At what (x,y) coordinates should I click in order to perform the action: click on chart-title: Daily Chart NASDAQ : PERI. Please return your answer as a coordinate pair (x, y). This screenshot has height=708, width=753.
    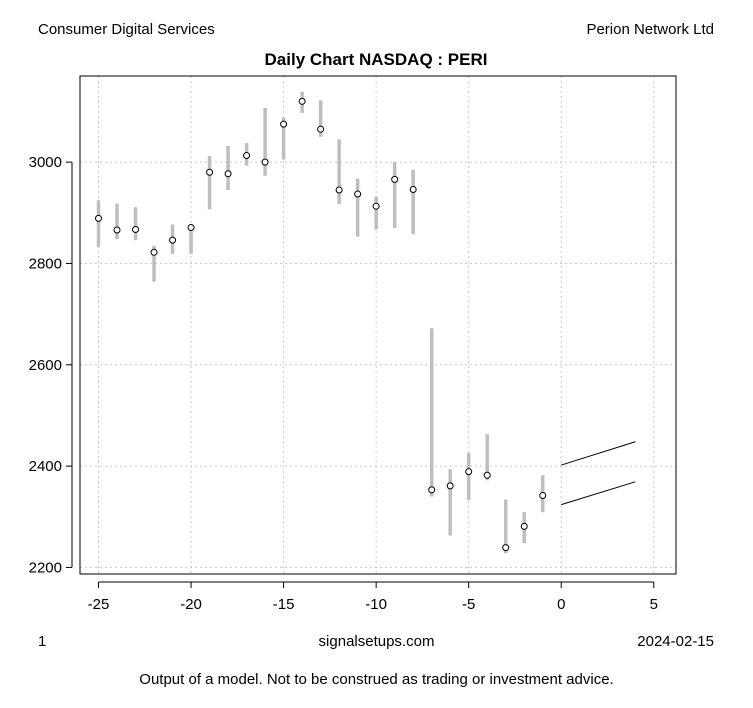
    Looking at the image, I should click on (376, 59).